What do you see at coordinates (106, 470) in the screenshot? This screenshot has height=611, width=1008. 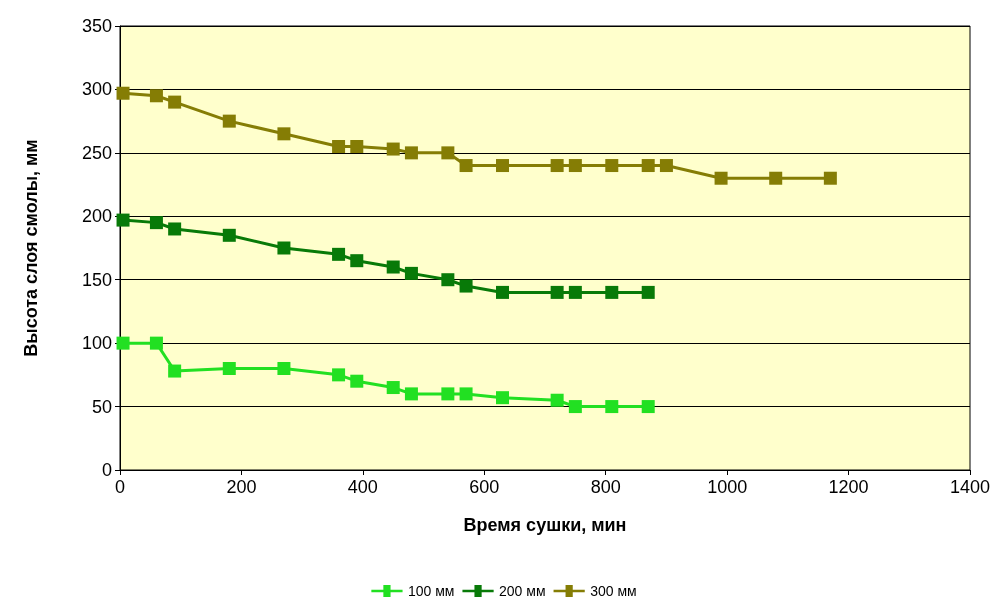 I see `y-tick-label: 0` at bounding box center [106, 470].